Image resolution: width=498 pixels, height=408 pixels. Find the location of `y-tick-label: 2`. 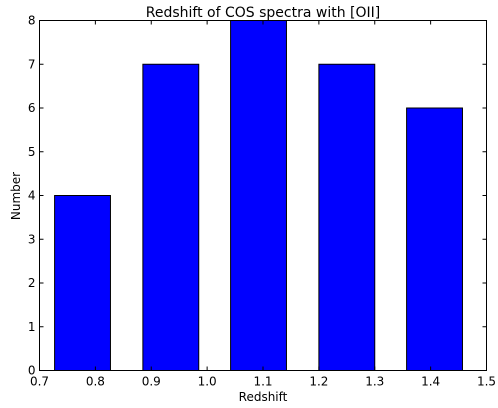

y-tick-label: 2 is located at coordinates (32, 283).